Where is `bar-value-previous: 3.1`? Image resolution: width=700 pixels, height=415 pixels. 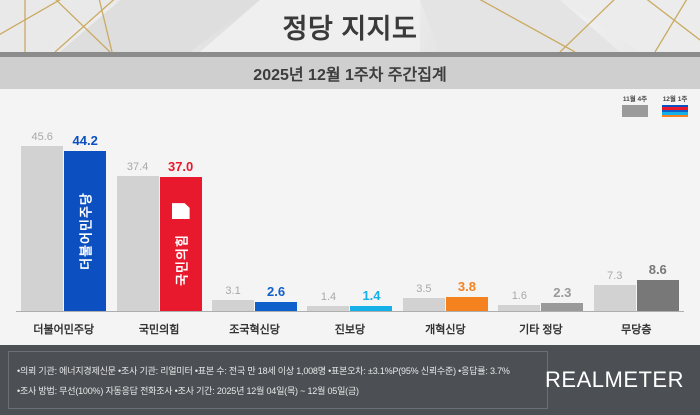
bar-value-previous: 3.1 is located at coordinates (233, 290).